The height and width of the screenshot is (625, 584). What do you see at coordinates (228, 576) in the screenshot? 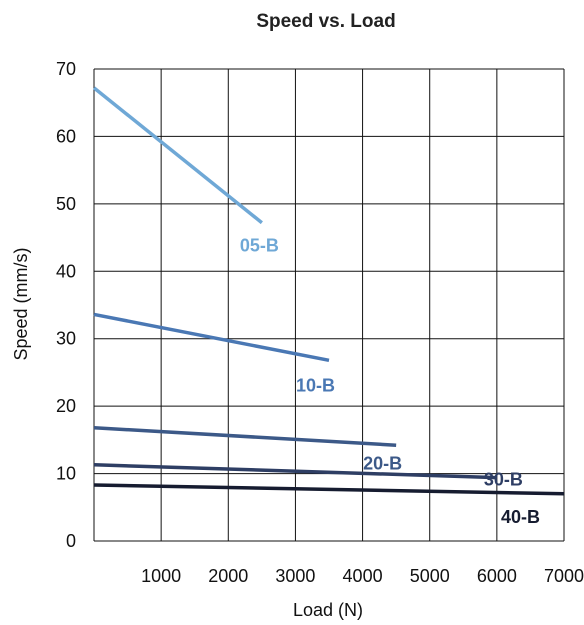
I see `x-tick-label: 2000` at bounding box center [228, 576].